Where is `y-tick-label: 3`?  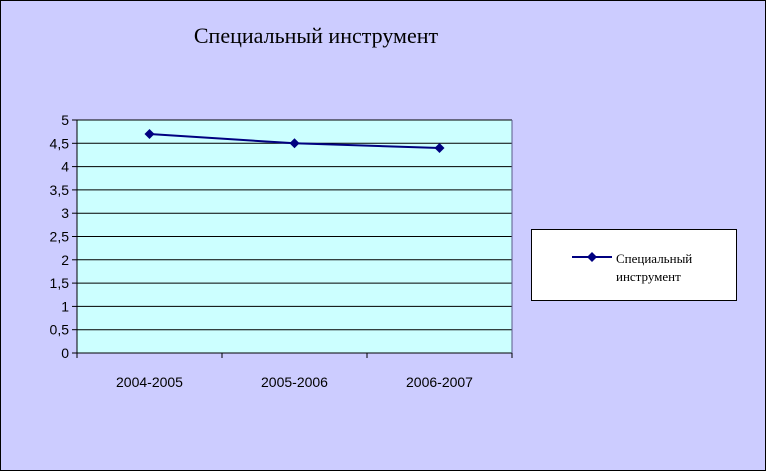 y-tick-label: 3 is located at coordinates (65, 213).